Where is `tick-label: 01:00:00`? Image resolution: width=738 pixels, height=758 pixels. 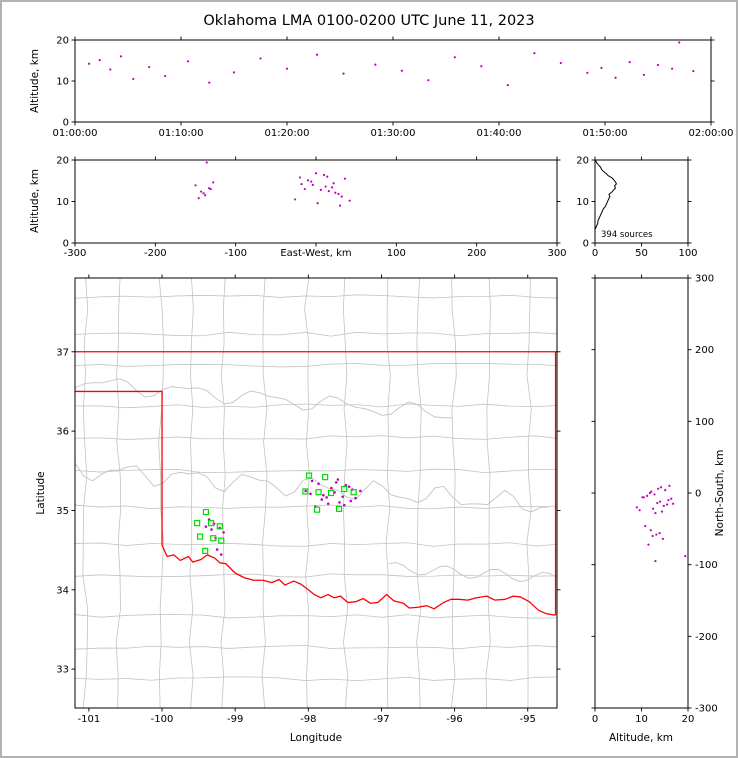 tick-label: 01:00:00 is located at coordinates (75, 133).